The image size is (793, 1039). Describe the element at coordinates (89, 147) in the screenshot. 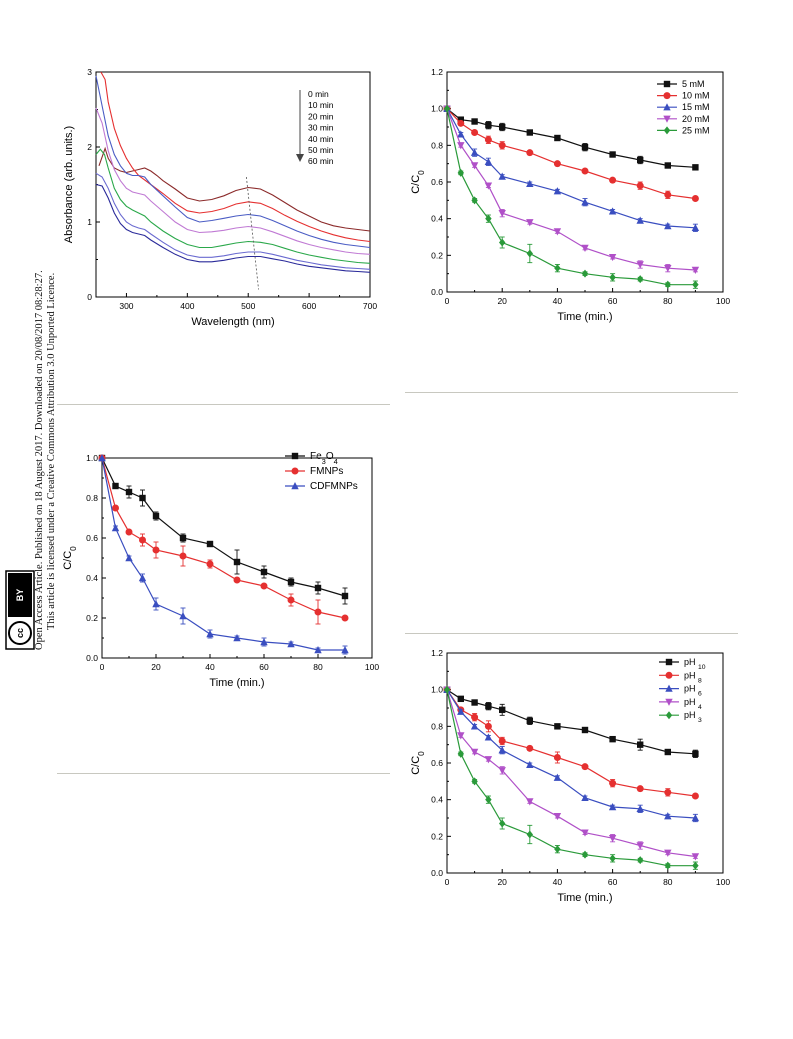

I see `y-tick-label: 2` at that location.